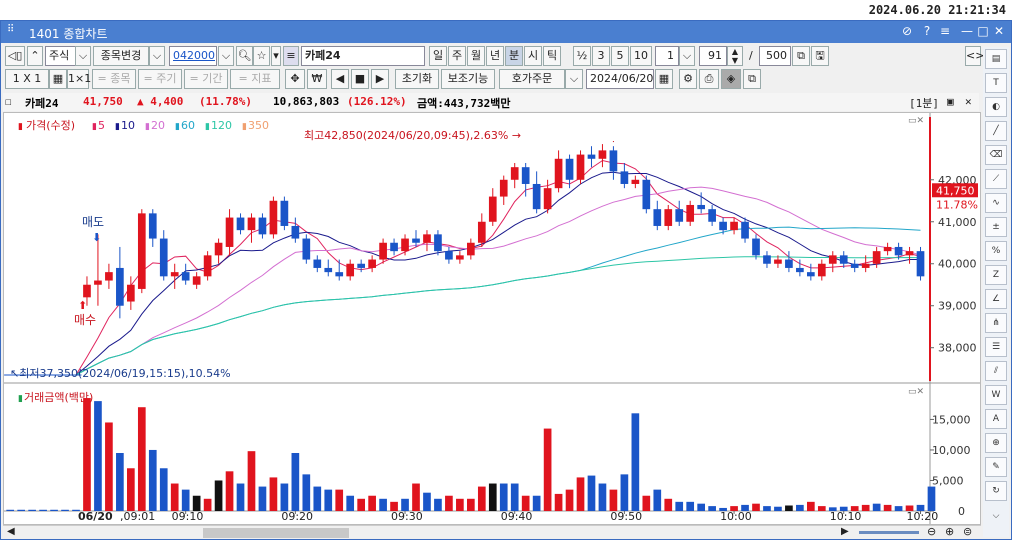 Image resolution: width=1012 pixels, height=540 pixels. What do you see at coordinates (968, 531) in the screenshot?
I see `zoom-fit-icon: ⊜` at bounding box center [968, 531].